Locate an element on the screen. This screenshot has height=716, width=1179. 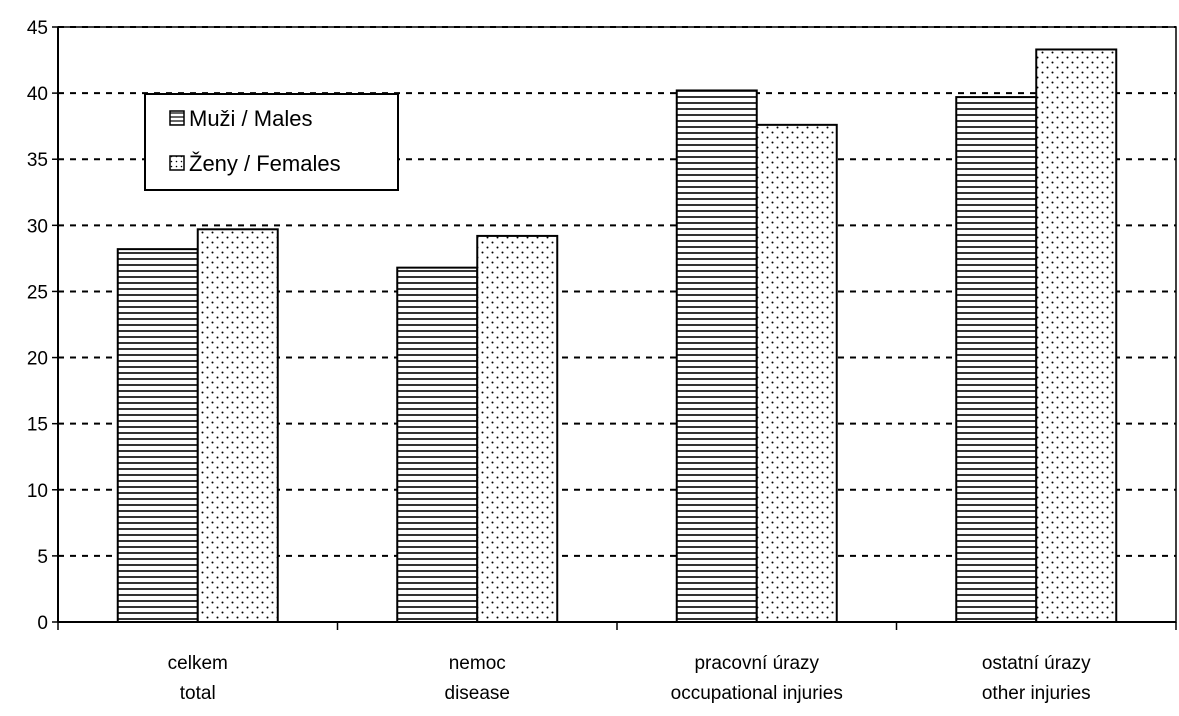
y-tick-label: 15 is located at coordinates (37, 425).